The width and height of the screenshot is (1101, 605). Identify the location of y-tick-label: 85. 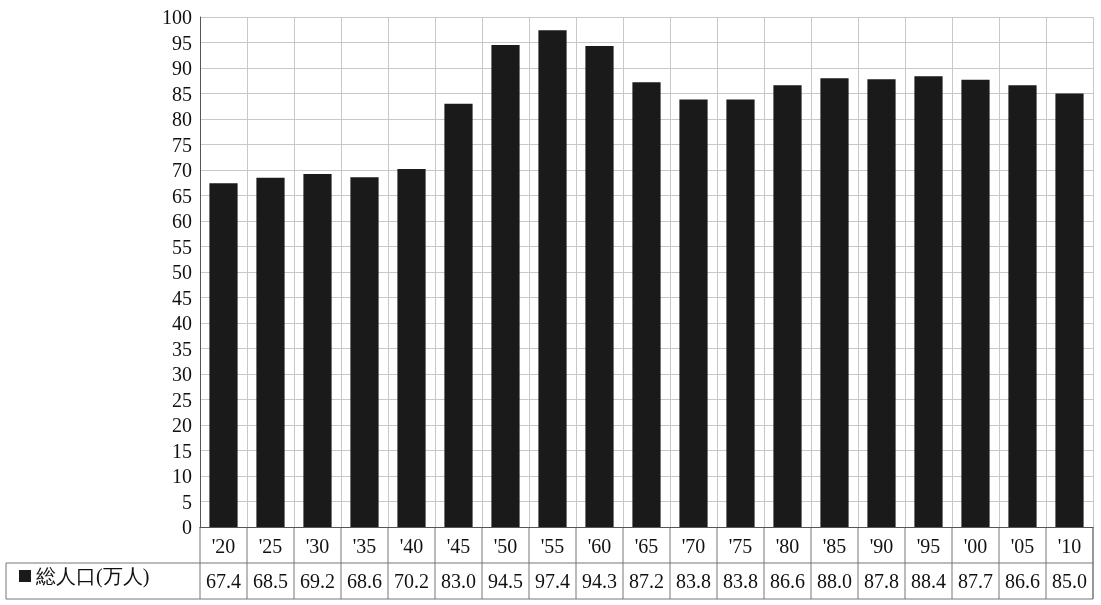
(182, 93).